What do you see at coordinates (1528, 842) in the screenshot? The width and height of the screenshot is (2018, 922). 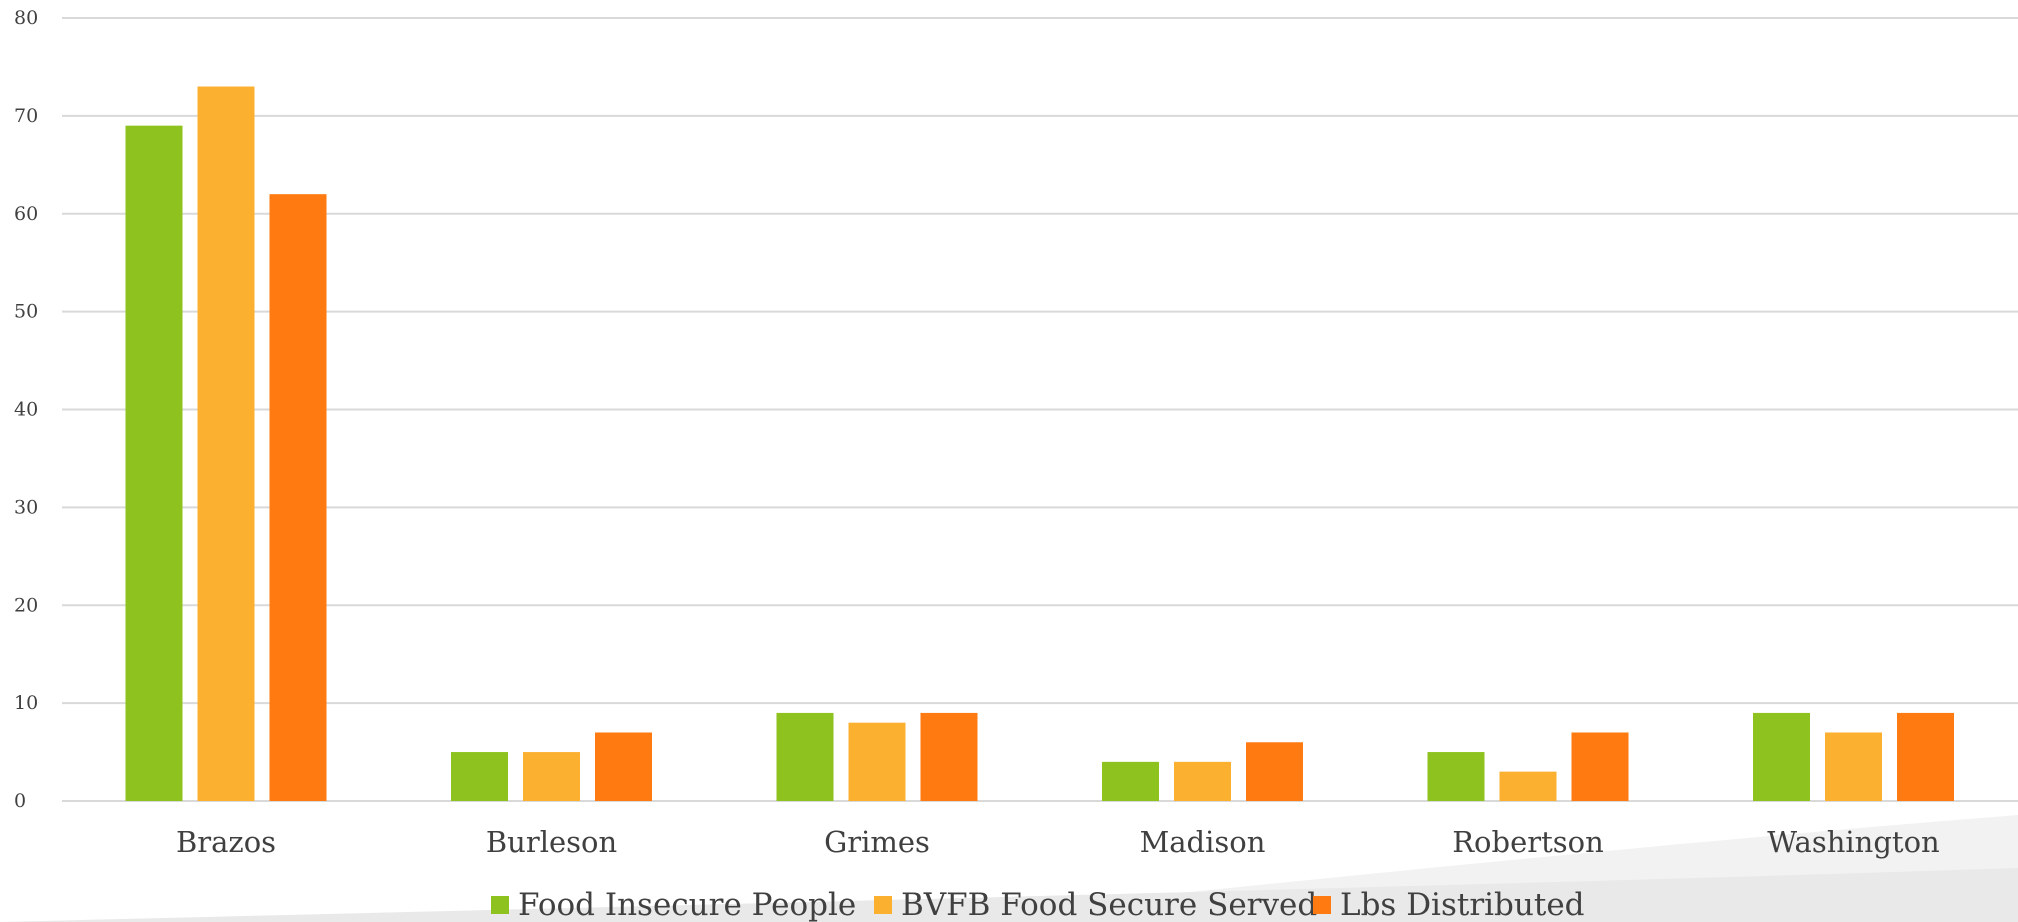 I see `x-category-label: Robertson` at bounding box center [1528, 842].